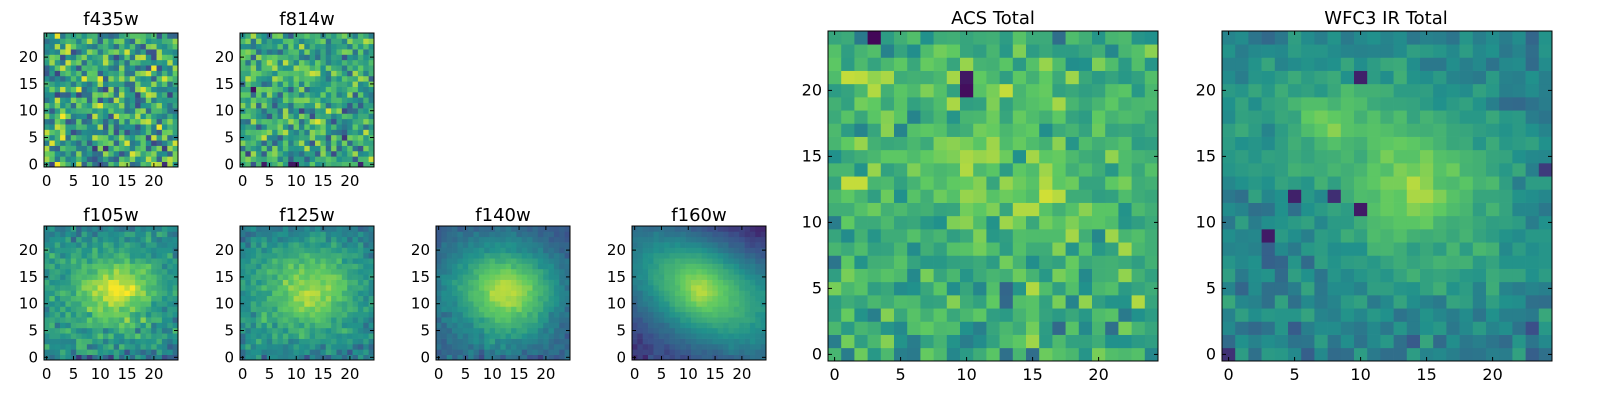  Describe the element at coordinates (28, 57) in the screenshot. I see `y-tick-label: 20` at that location.